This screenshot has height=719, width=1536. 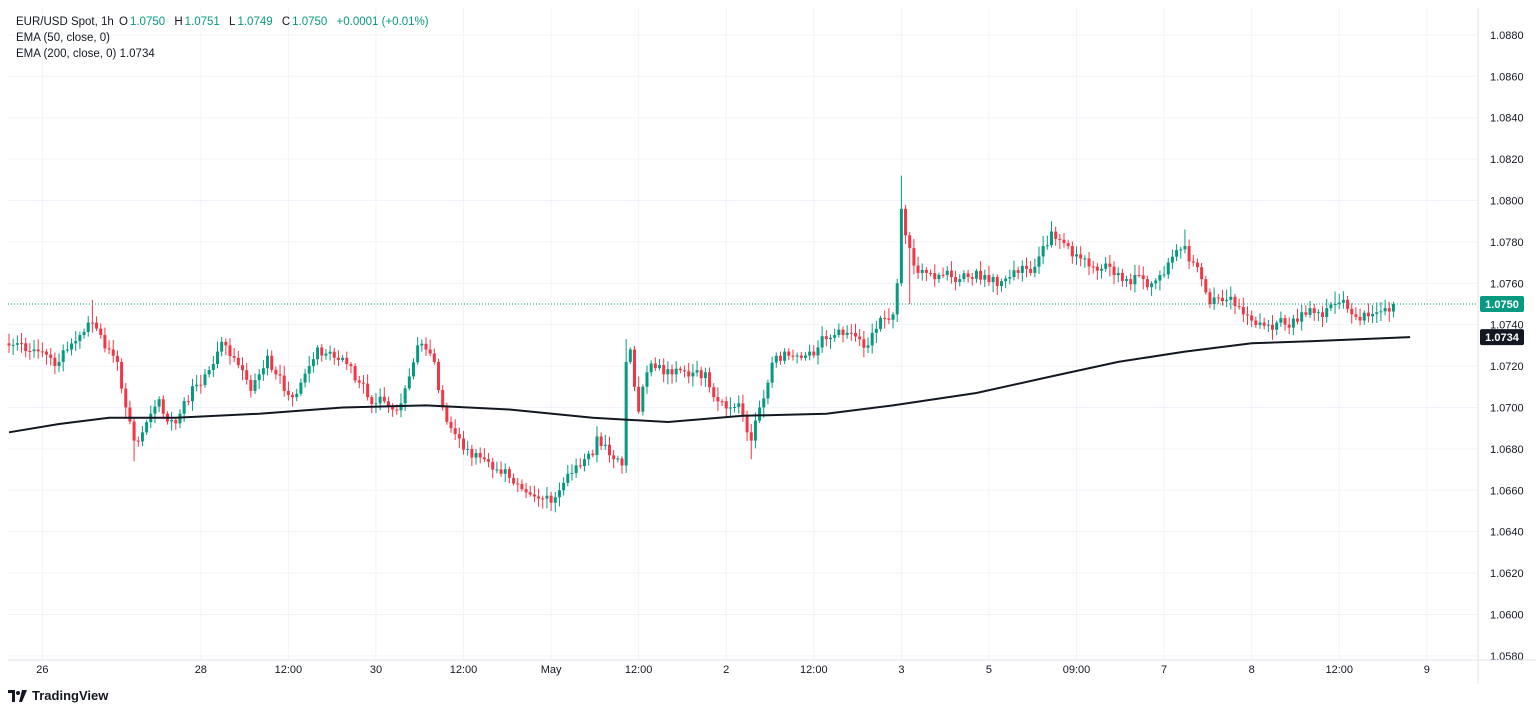 I want to click on ema200-row: EMA (200, close, 0) 1.0734, so click(x=225, y=54).